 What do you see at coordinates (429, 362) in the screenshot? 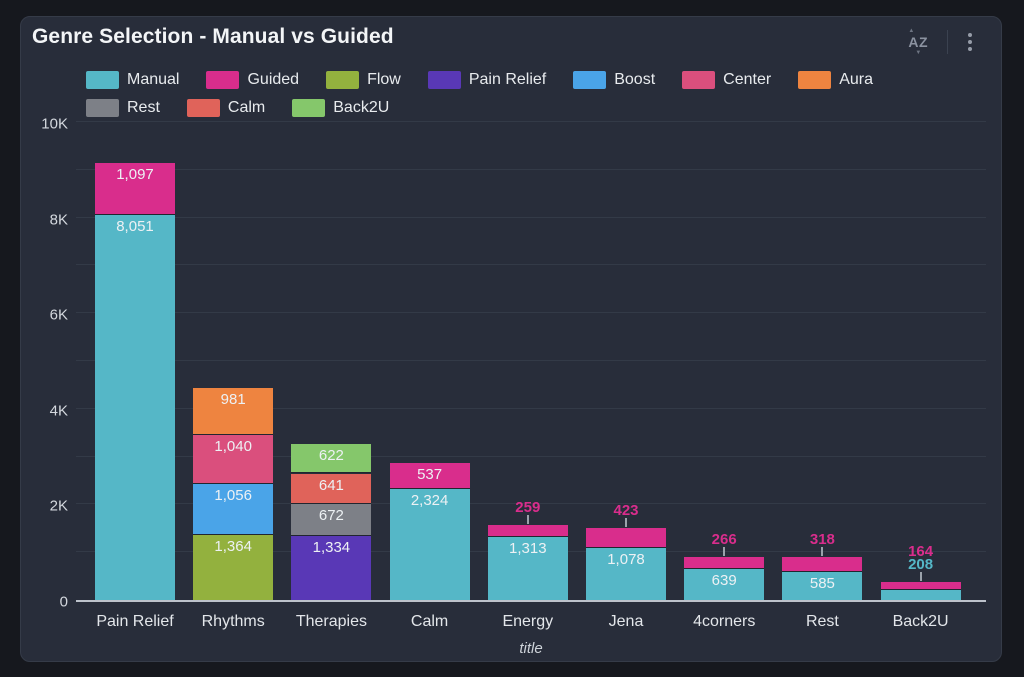
I see `bar-calm: 2,324 537` at bounding box center [429, 362].